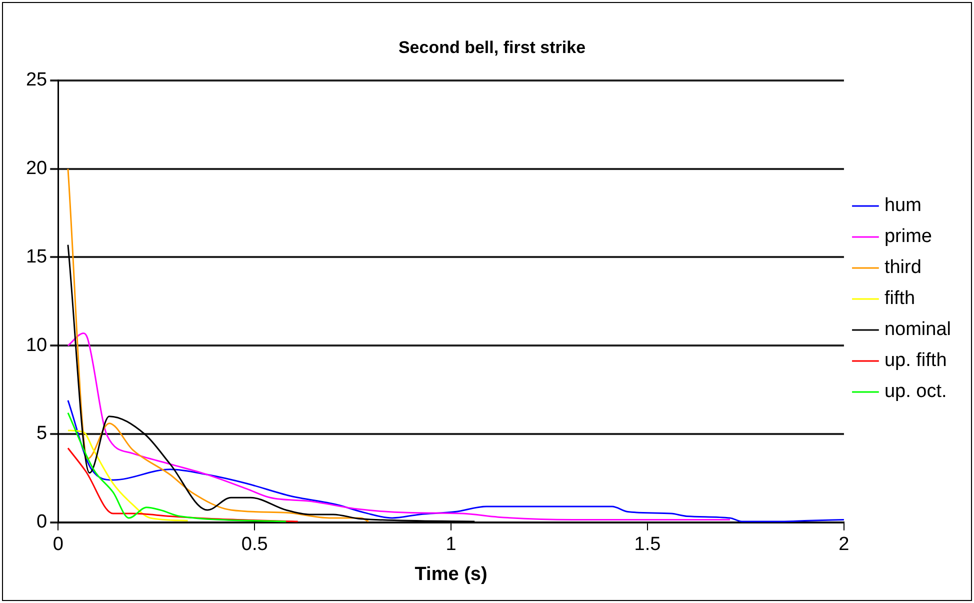  I want to click on y-tick-label: 15, so click(37, 257).